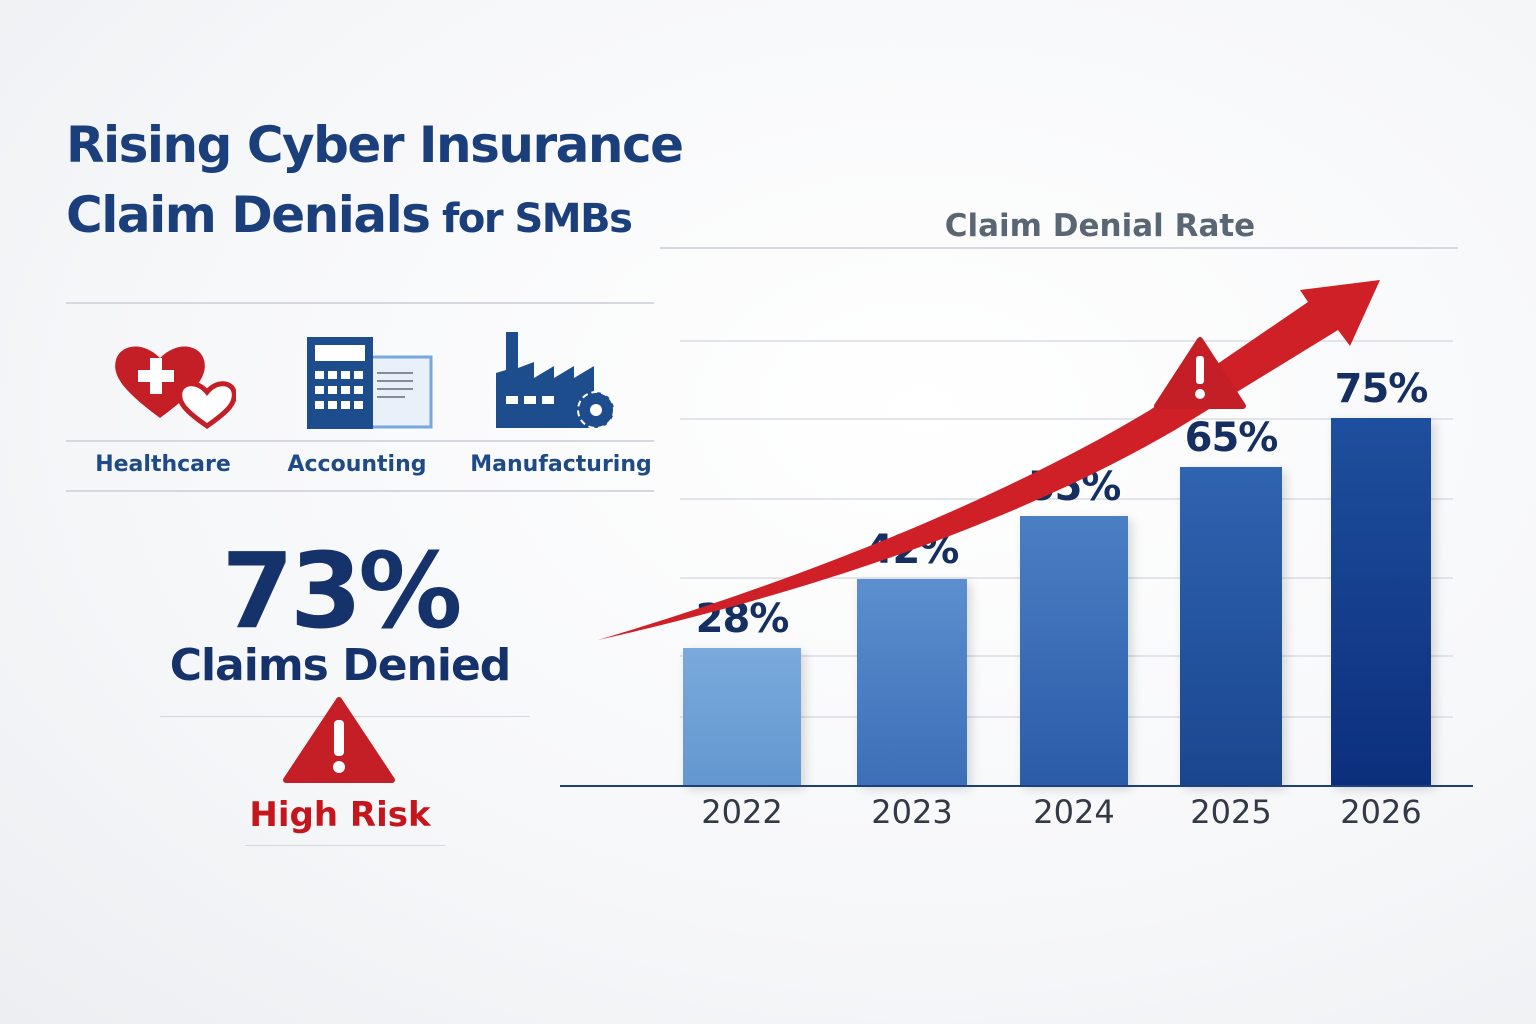 This screenshot has width=1536, height=1024. Describe the element at coordinates (1200, 373) in the screenshot. I see `chart-warning-icon` at that location.